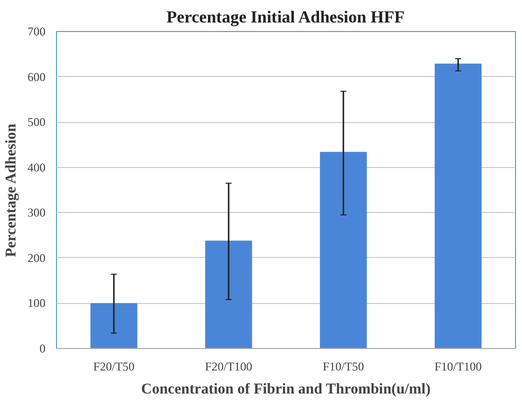 This screenshot has width=522, height=403. What do you see at coordinates (343, 367) in the screenshot?
I see `x-tick-label: F10/T50` at bounding box center [343, 367].